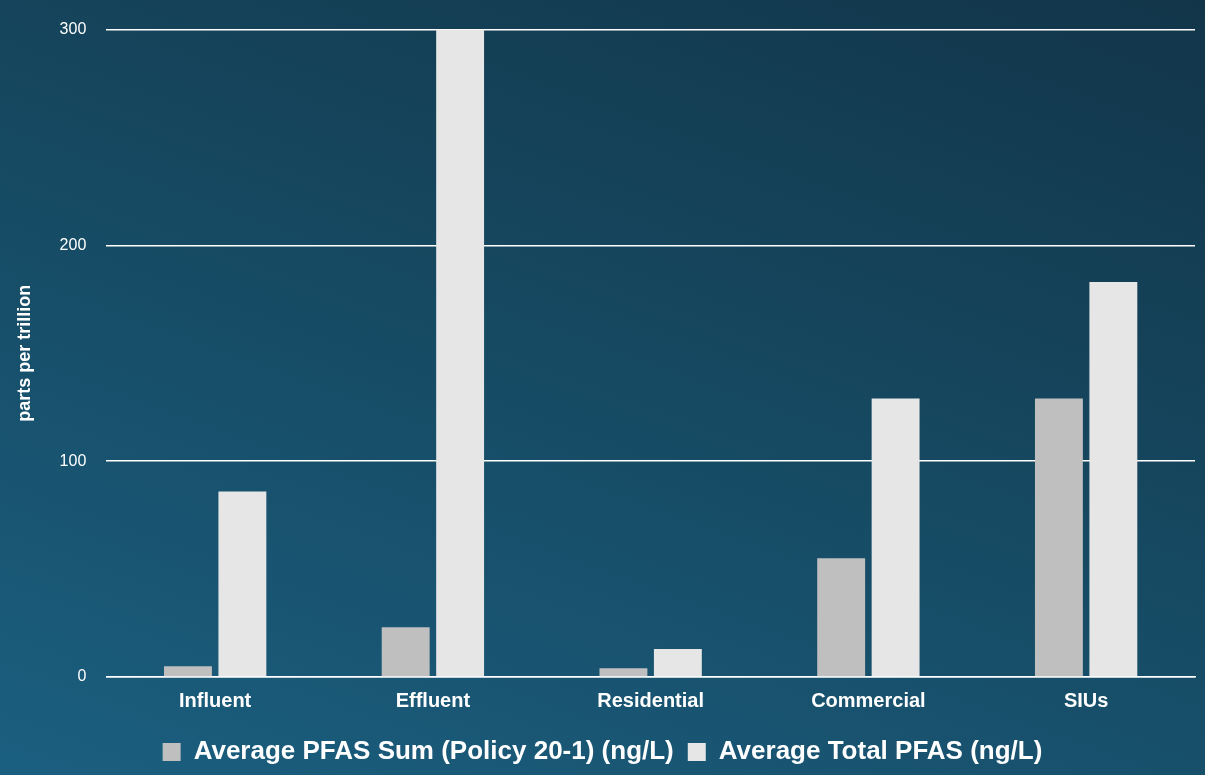 Image resolution: width=1205 pixels, height=775 pixels. What do you see at coordinates (73, 460) in the screenshot?
I see `y-tick-label: 100` at bounding box center [73, 460].